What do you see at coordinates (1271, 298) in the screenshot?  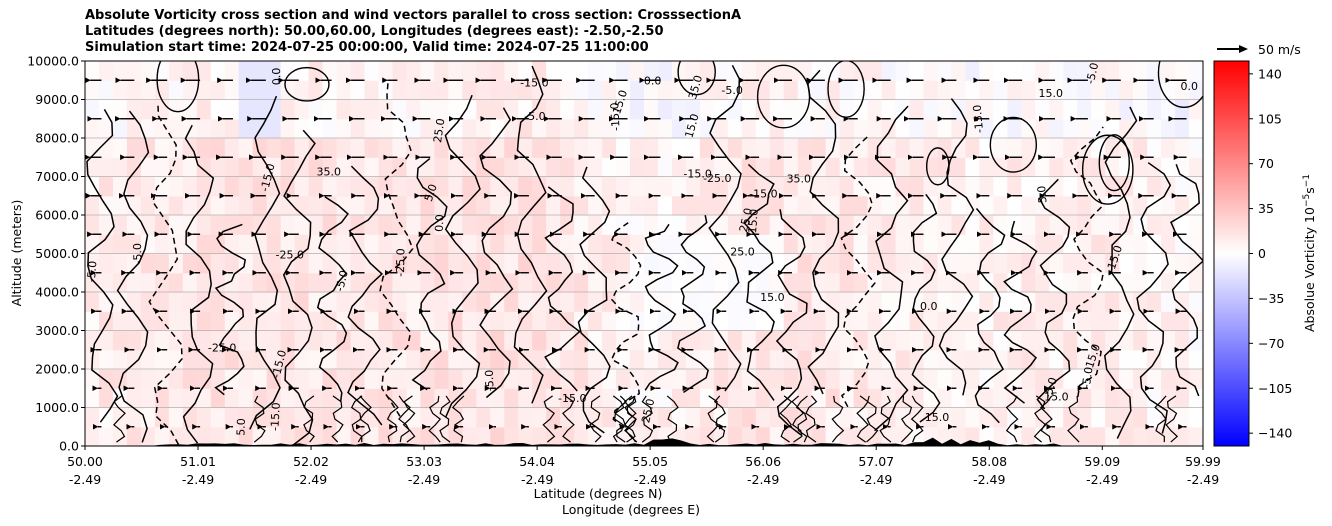 I see `colorbar-tick-label: −35` at bounding box center [1271, 298].